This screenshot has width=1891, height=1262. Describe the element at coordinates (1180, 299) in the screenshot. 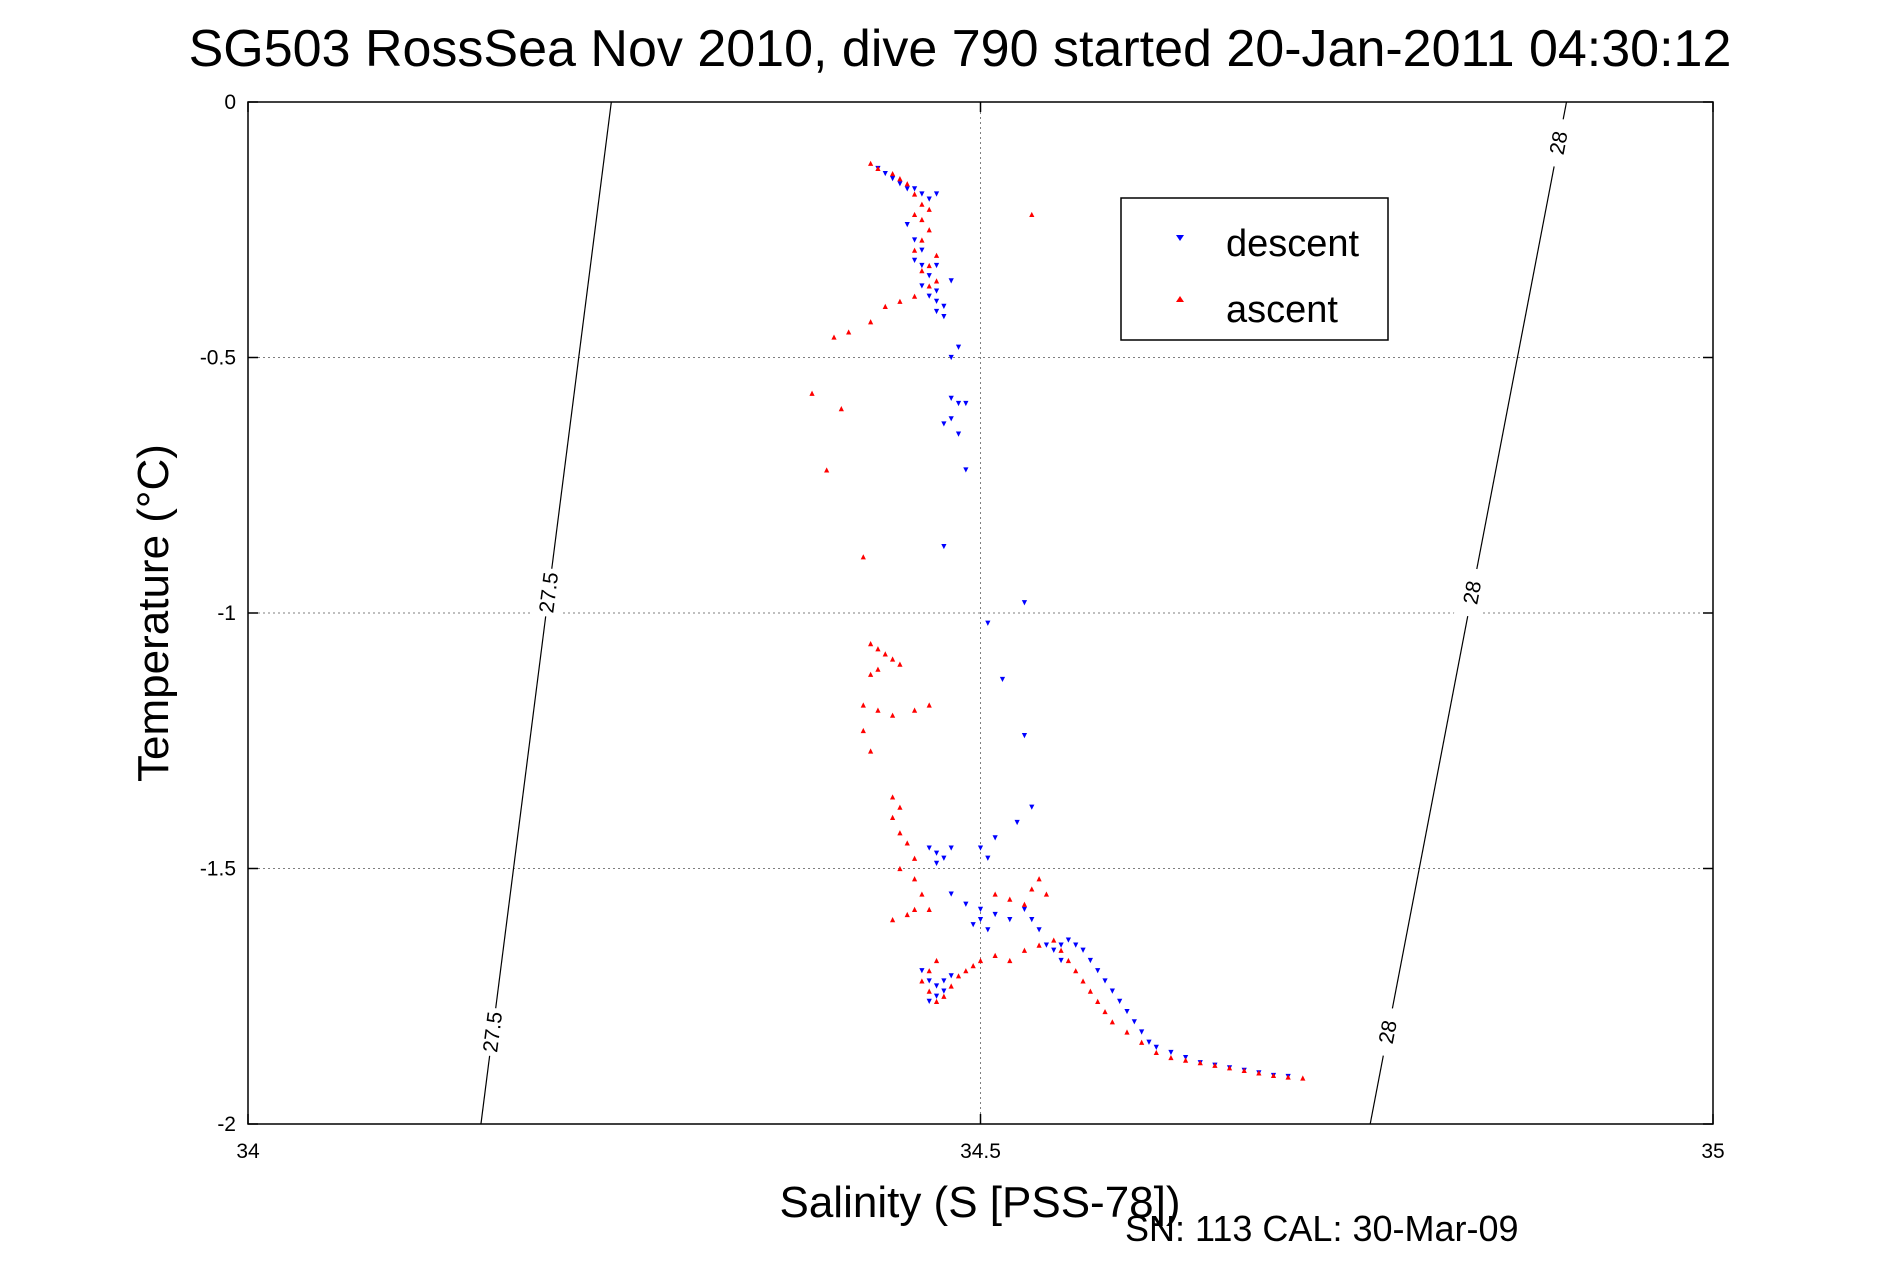

I see `legend-ascent-marker` at that location.